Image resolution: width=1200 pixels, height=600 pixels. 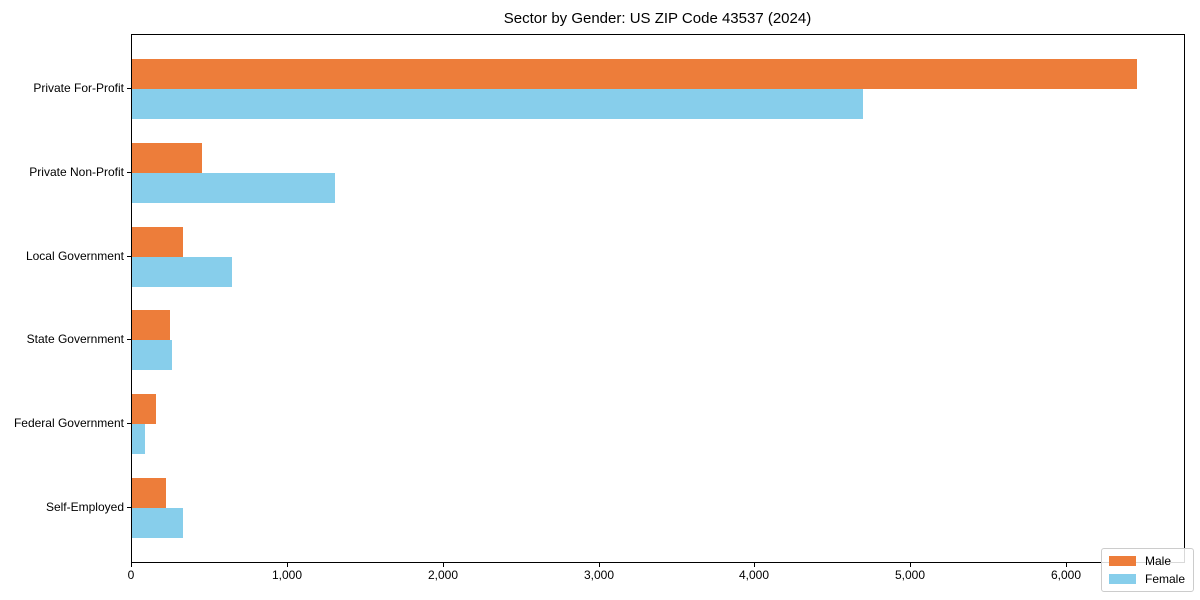 I want to click on x-tick-label: 2,000, so click(x=443, y=575).